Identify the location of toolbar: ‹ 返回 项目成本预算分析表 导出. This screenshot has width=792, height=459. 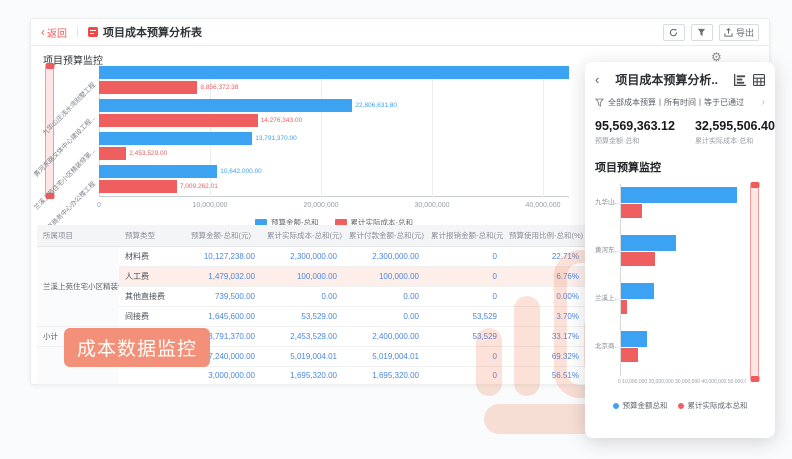
(400, 32).